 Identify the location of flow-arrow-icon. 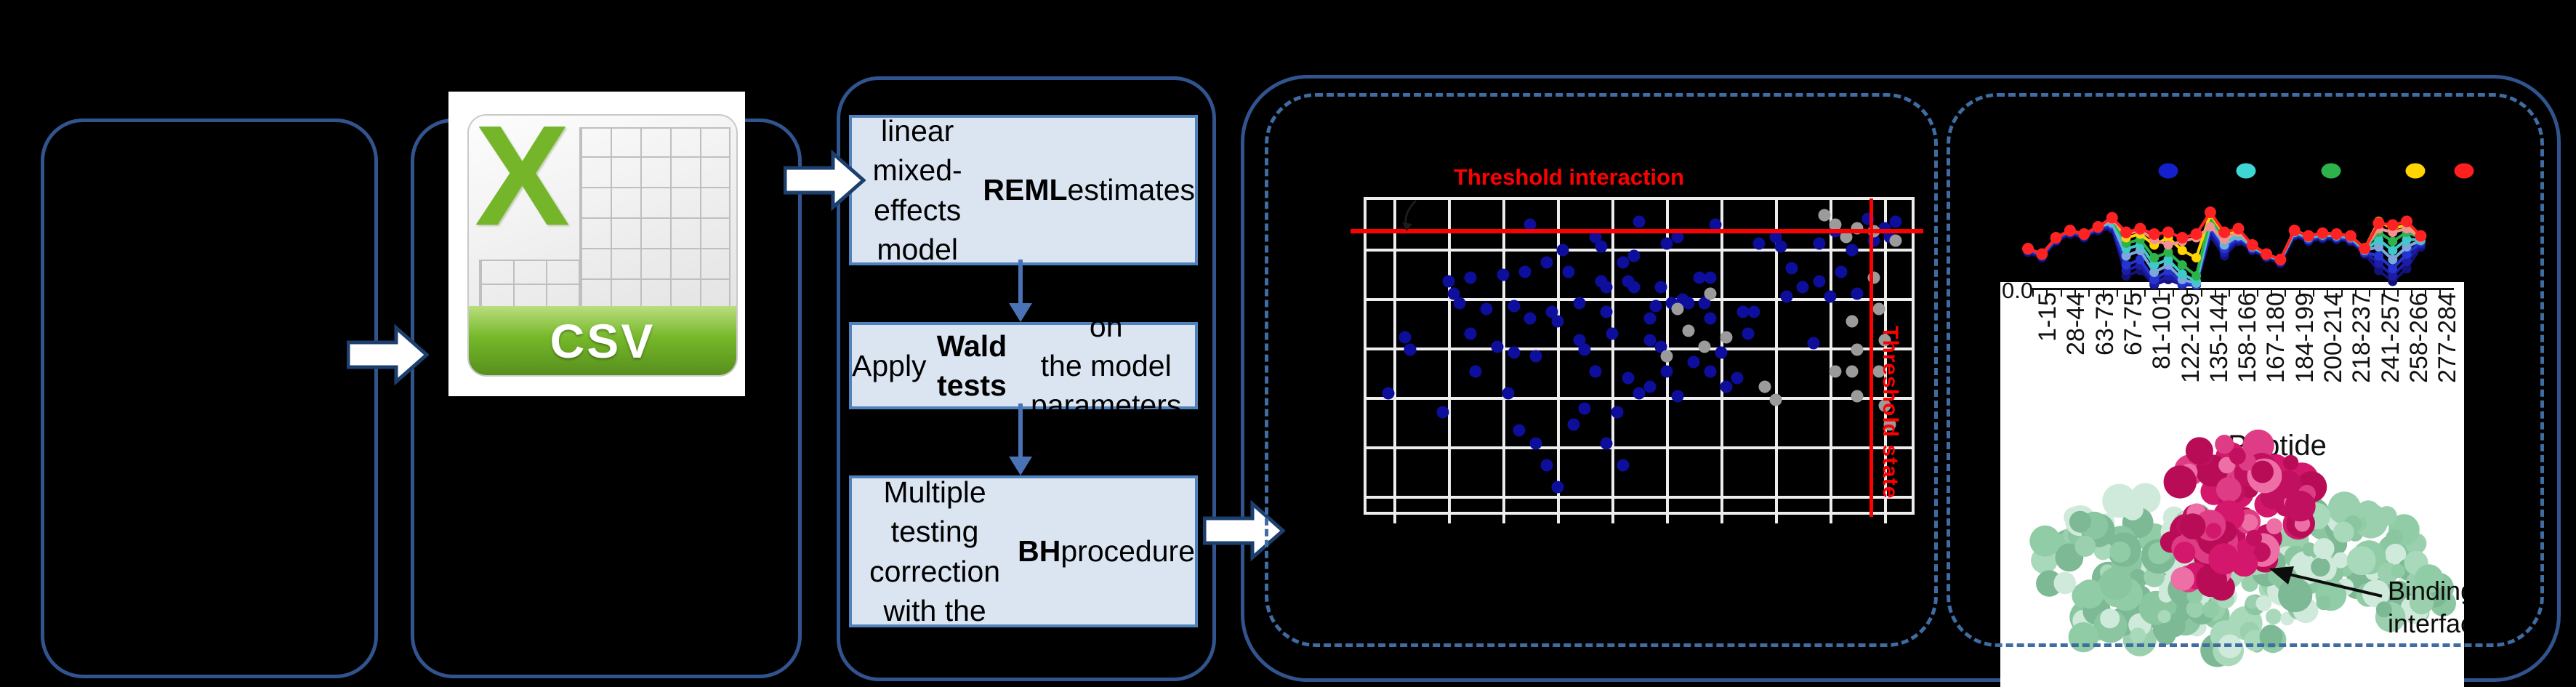
(388, 355).